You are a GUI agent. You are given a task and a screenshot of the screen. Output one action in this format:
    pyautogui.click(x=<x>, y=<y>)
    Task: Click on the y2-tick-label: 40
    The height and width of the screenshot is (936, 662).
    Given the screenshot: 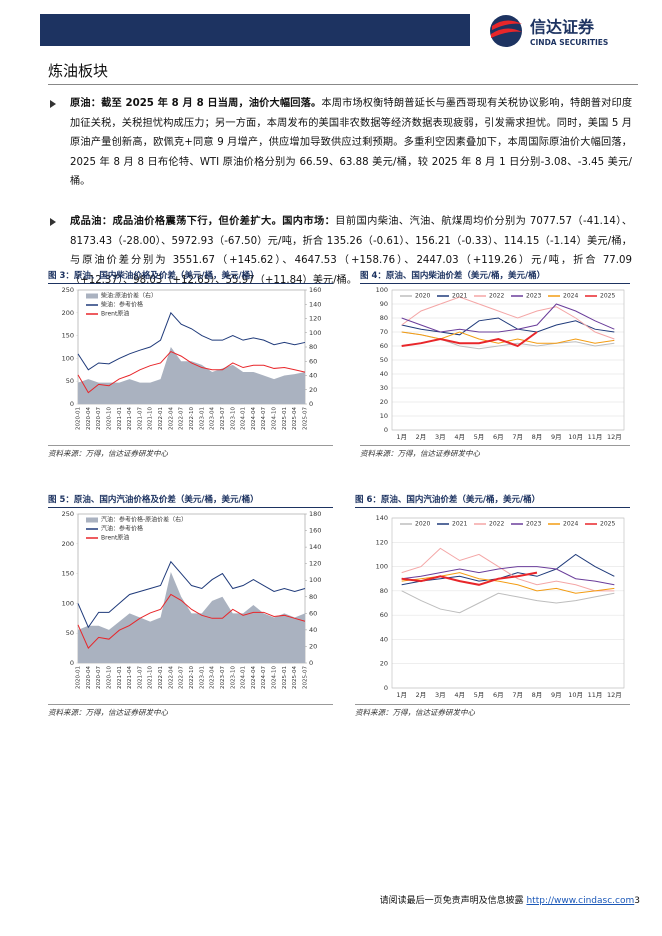 What is the action you would take?
    pyautogui.click(x=313, y=376)
    